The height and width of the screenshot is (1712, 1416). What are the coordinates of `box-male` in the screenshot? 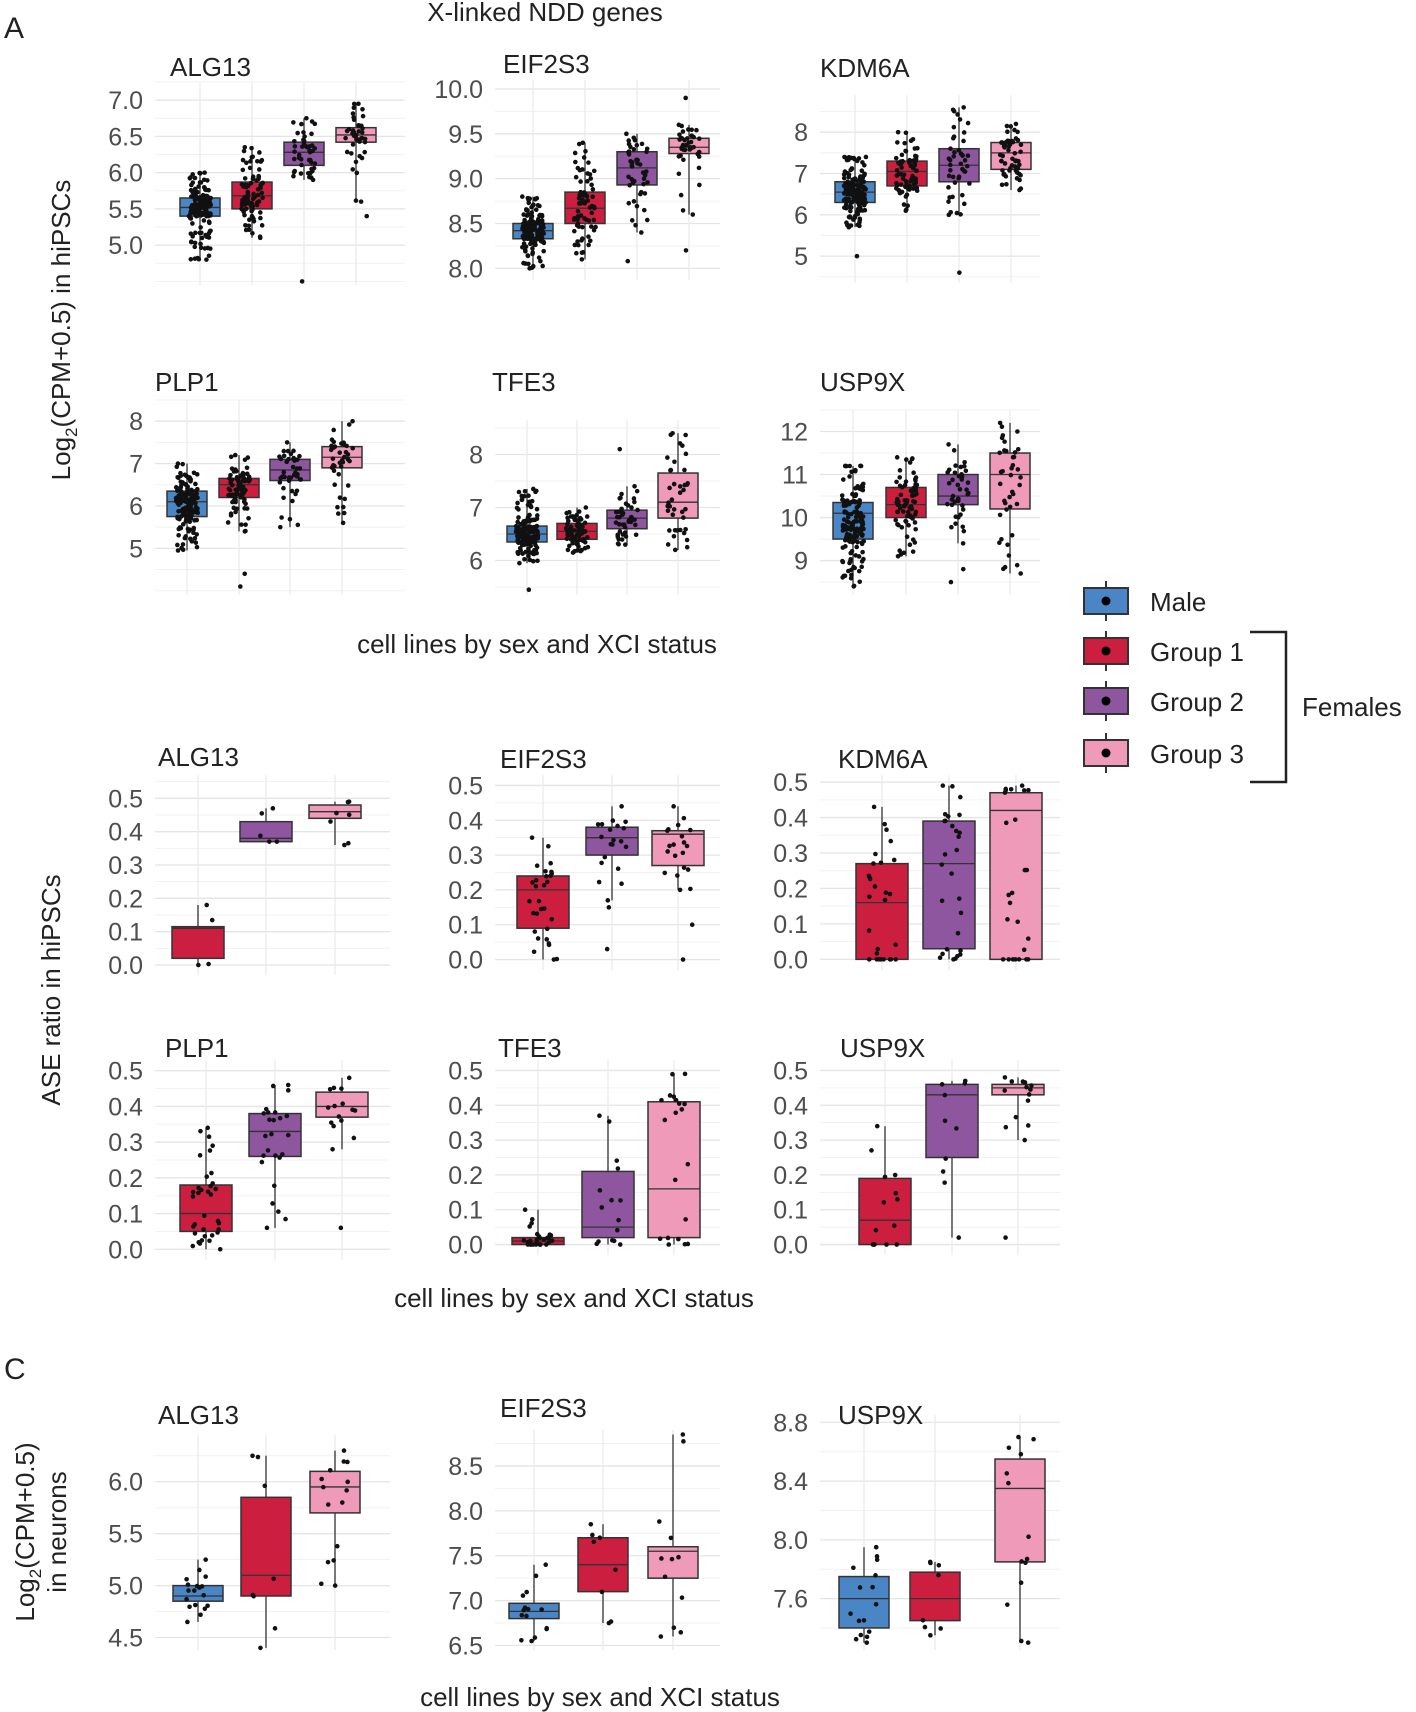 It's located at (200, 216).